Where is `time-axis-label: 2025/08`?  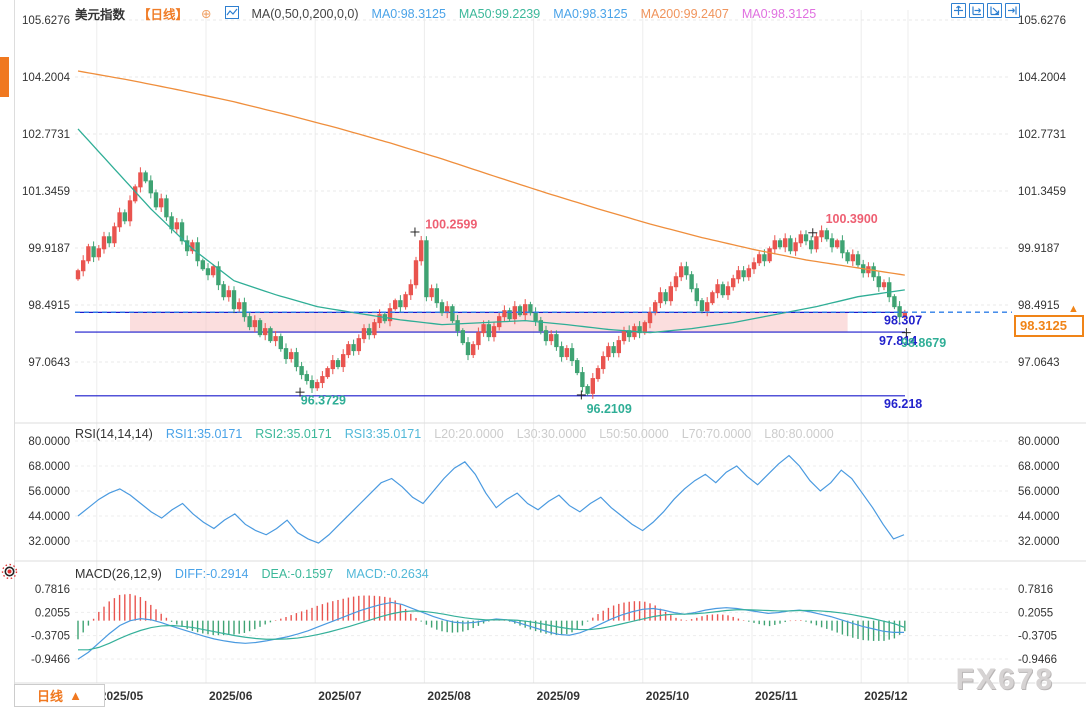
time-axis-label: 2025/08 is located at coordinates (449, 696).